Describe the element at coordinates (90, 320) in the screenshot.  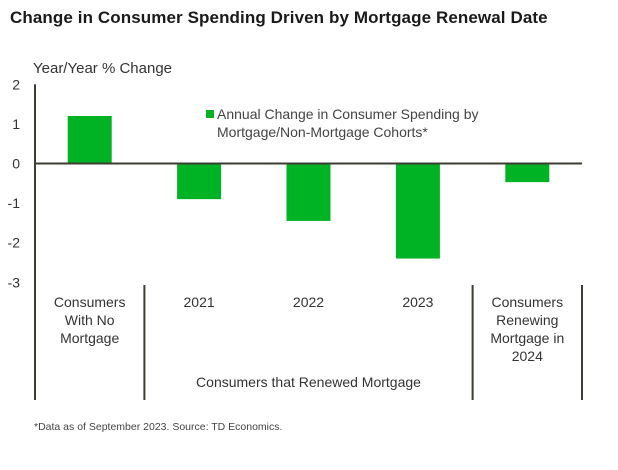
I see `category-label: With No` at that location.